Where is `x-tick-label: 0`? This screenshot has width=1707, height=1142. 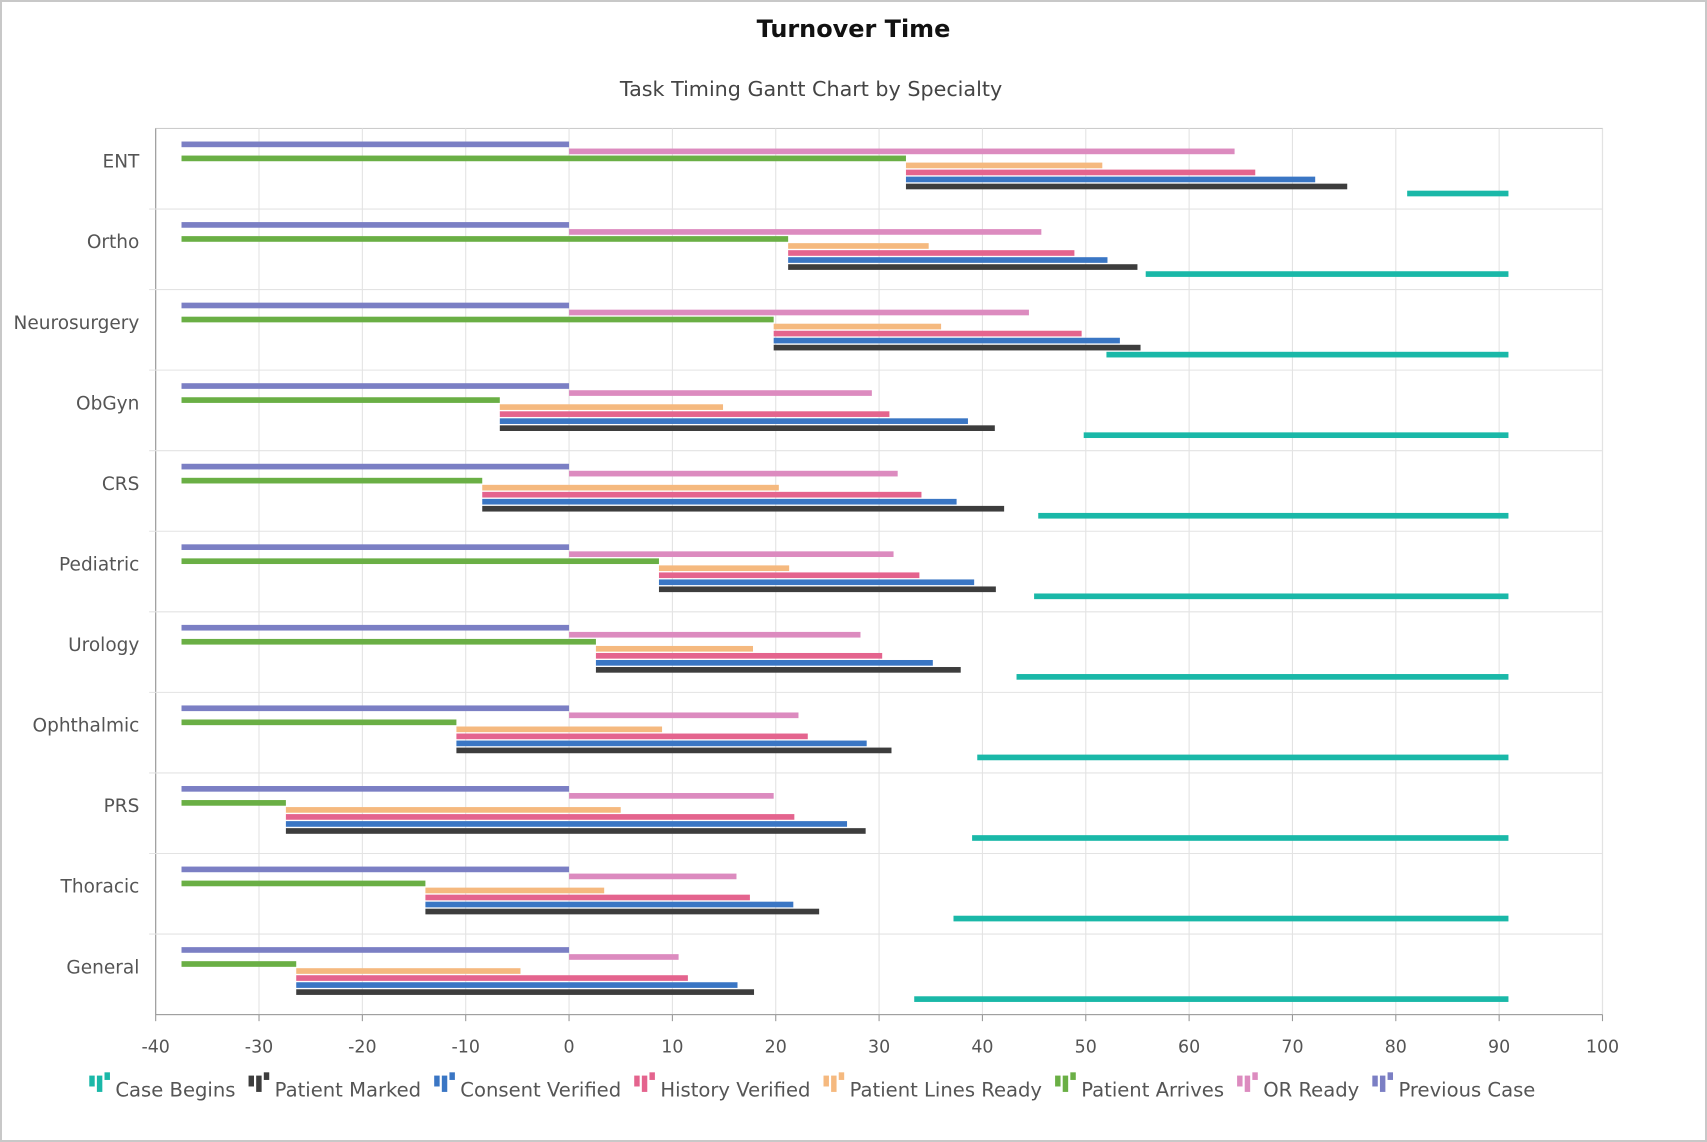
x-tick-label: 0 is located at coordinates (569, 1048).